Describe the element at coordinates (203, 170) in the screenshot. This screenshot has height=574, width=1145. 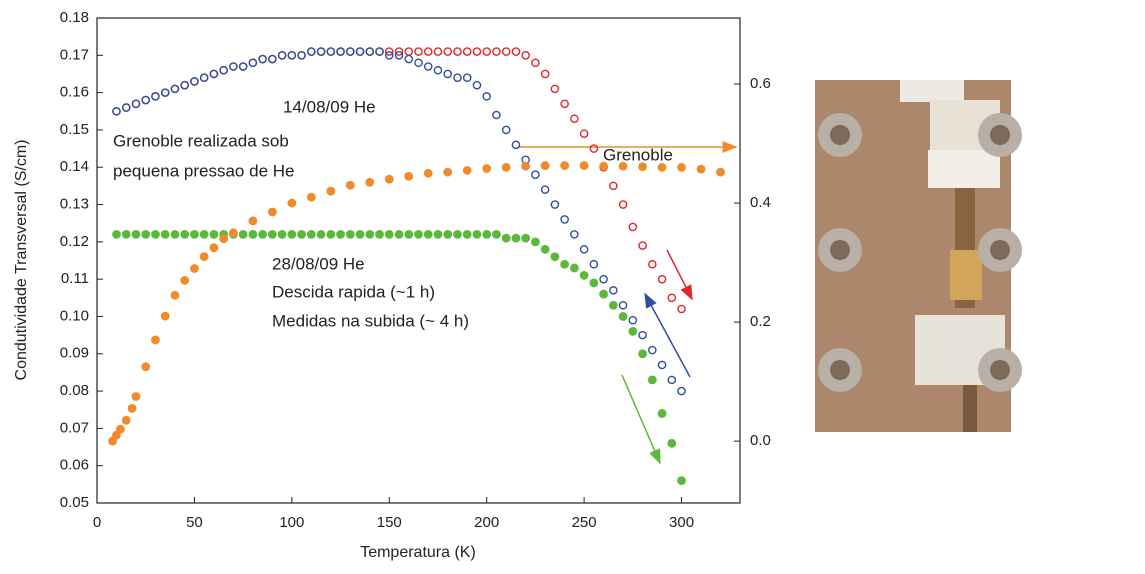
I see `annotation: pequena pressao de He` at that location.